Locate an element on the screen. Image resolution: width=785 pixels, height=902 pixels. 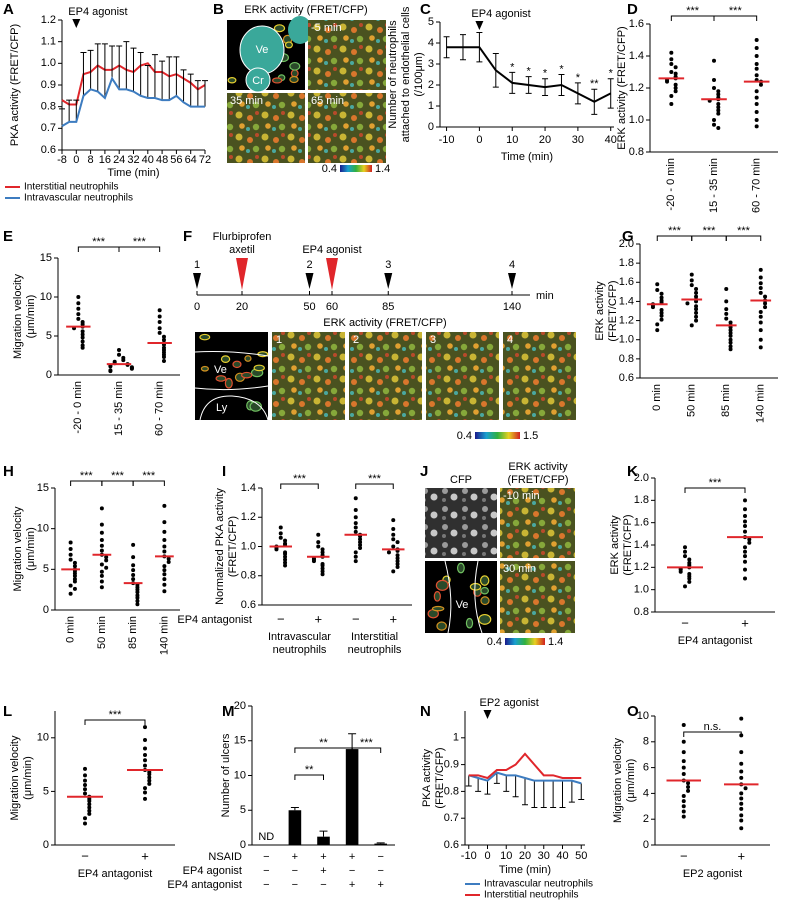
significance-bracket is located at coordinates (735, 18).